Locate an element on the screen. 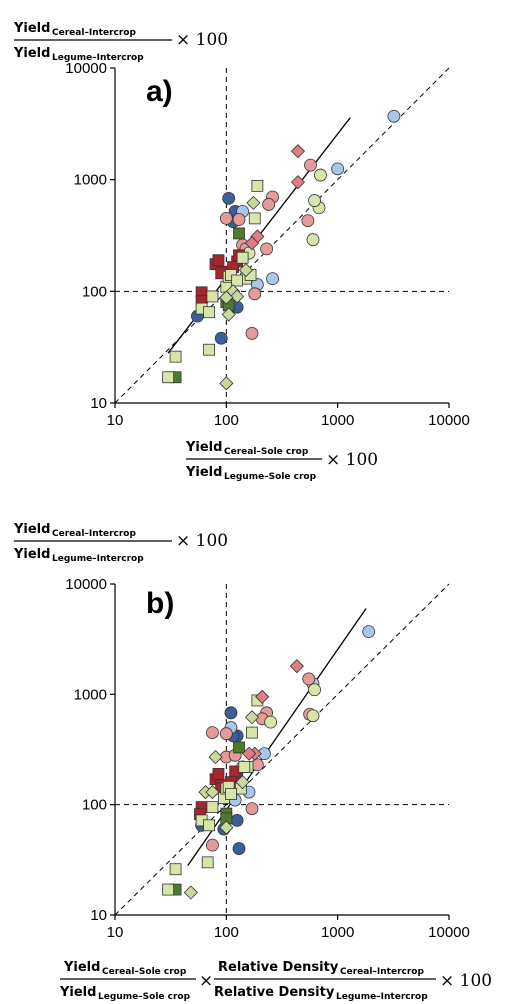 This screenshot has height=1004, width=508. x-label-a-num-main: Yield is located at coordinates (203, 447).